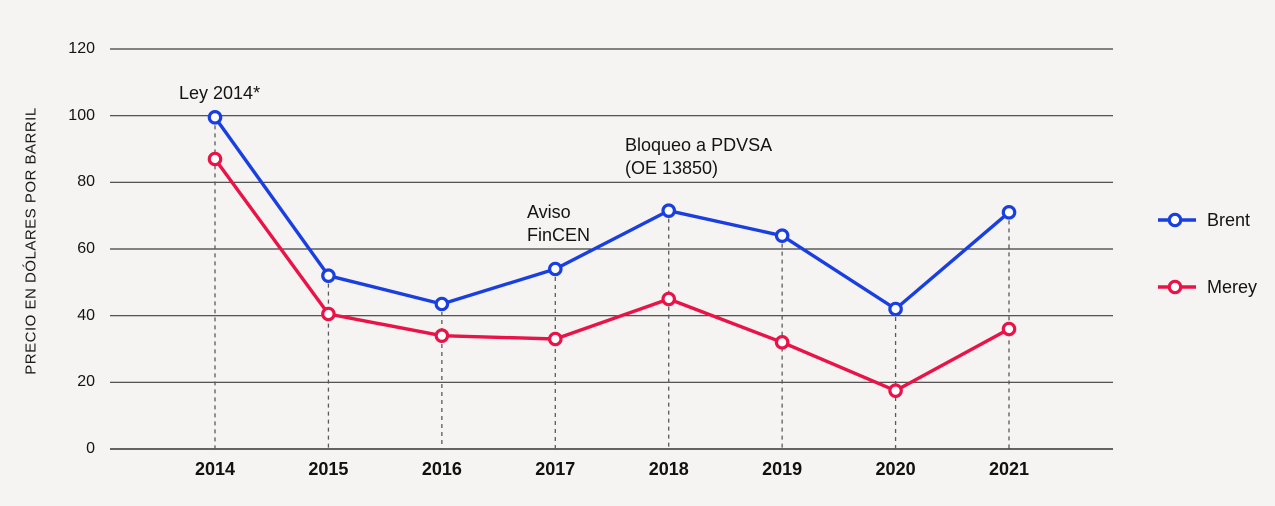 Image resolution: width=1275 pixels, height=506 pixels. What do you see at coordinates (559, 235) in the screenshot?
I see `annotation-line: FinCEN` at bounding box center [559, 235].